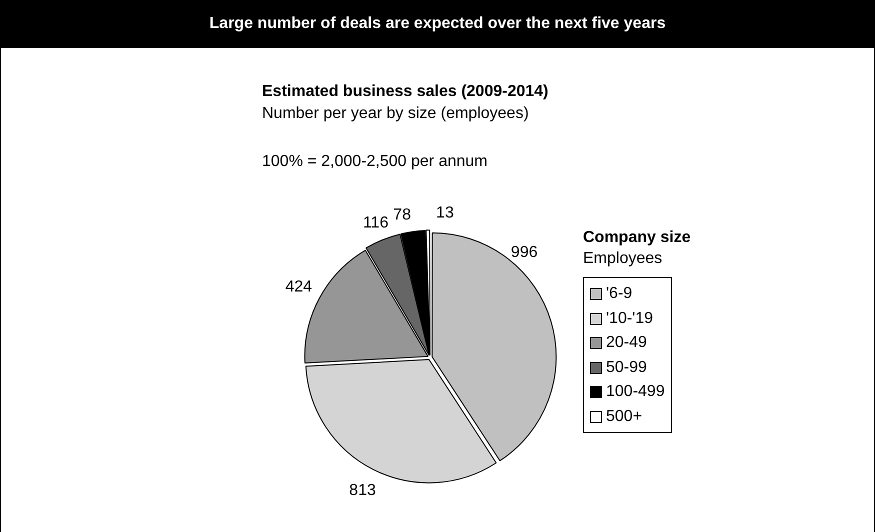 This screenshot has height=532, width=875. Describe the element at coordinates (402, 215) in the screenshot. I see `data-label: 78` at that location.